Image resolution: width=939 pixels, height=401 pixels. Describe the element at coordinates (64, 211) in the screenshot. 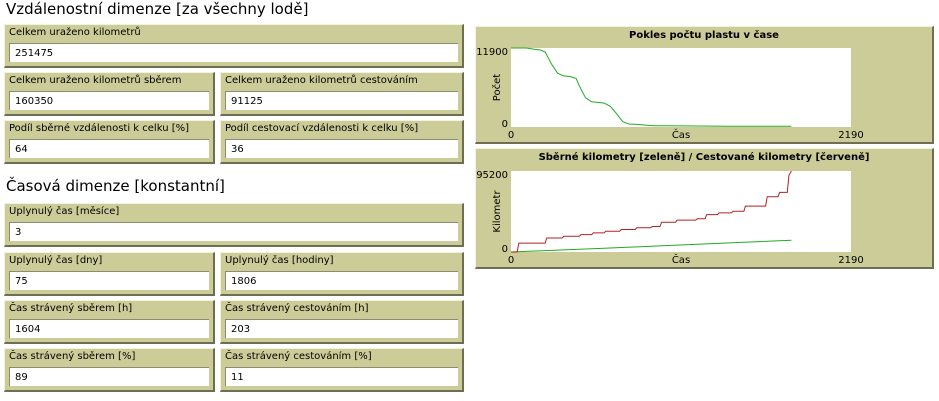

I see `months-label: Uplynulý čas [měsíce]` at that location.